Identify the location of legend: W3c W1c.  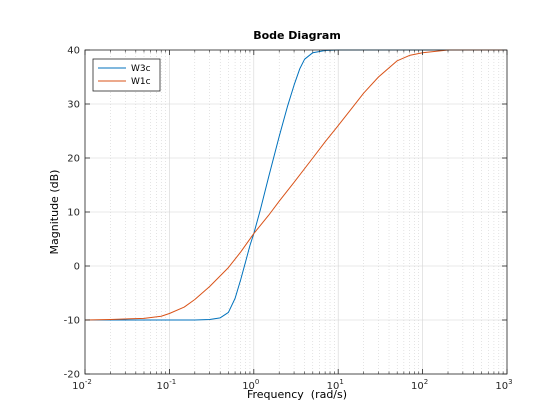
(126, 75).